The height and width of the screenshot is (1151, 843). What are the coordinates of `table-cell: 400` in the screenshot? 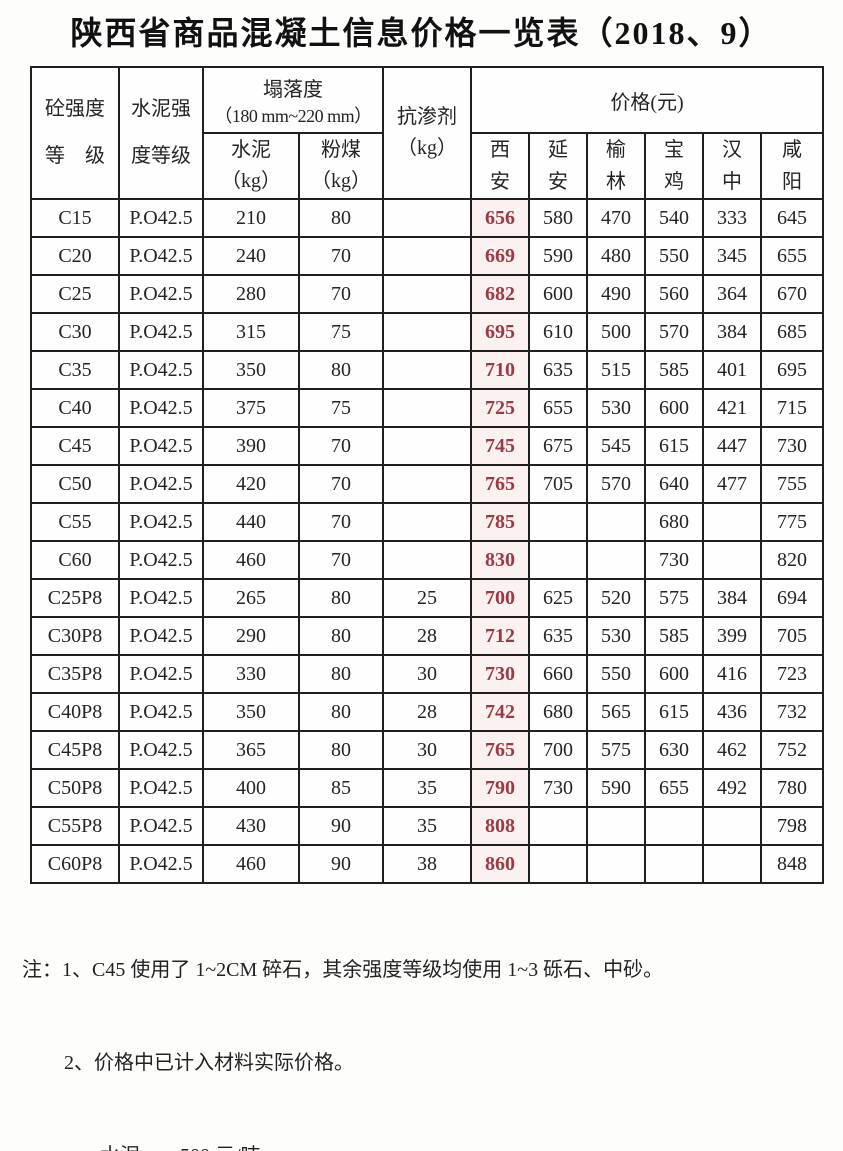 It's located at (251, 788).